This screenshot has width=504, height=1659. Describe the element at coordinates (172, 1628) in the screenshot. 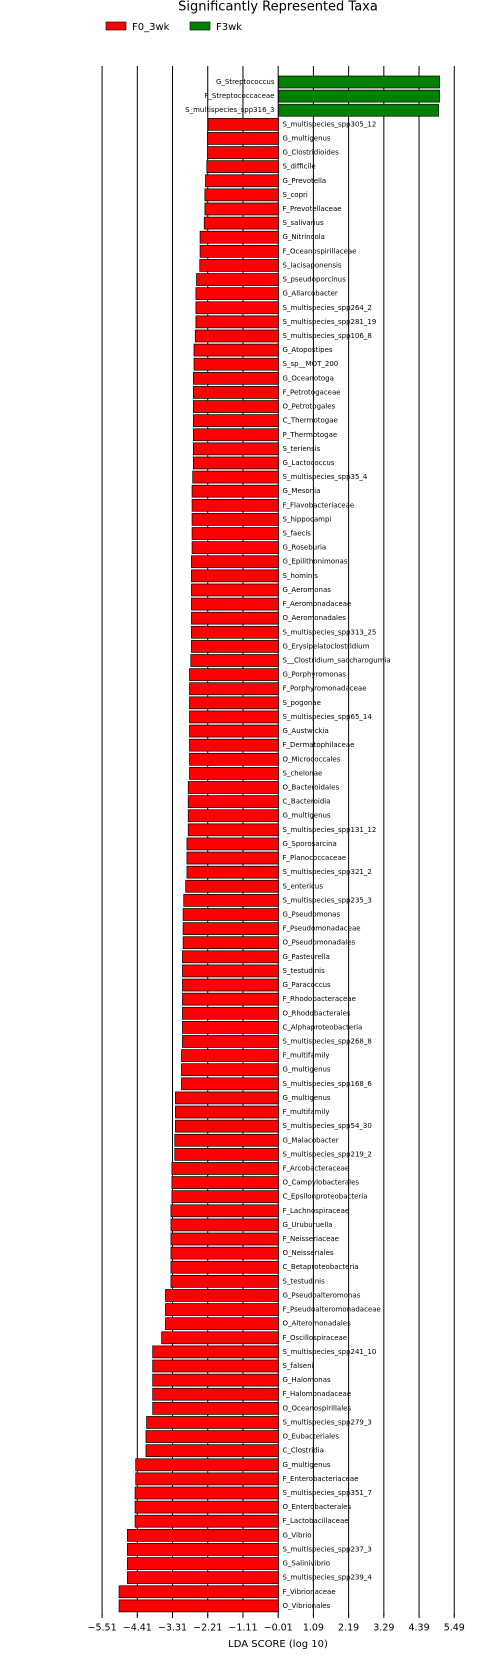

I see `x-tick-label: −3.31` at that location.